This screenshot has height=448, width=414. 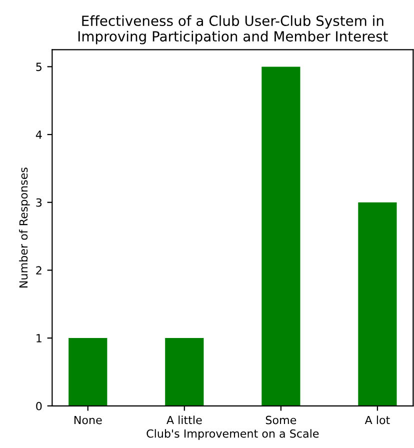 I want to click on x-axis-title: Club's Improvement on a Scale, so click(x=232, y=434).